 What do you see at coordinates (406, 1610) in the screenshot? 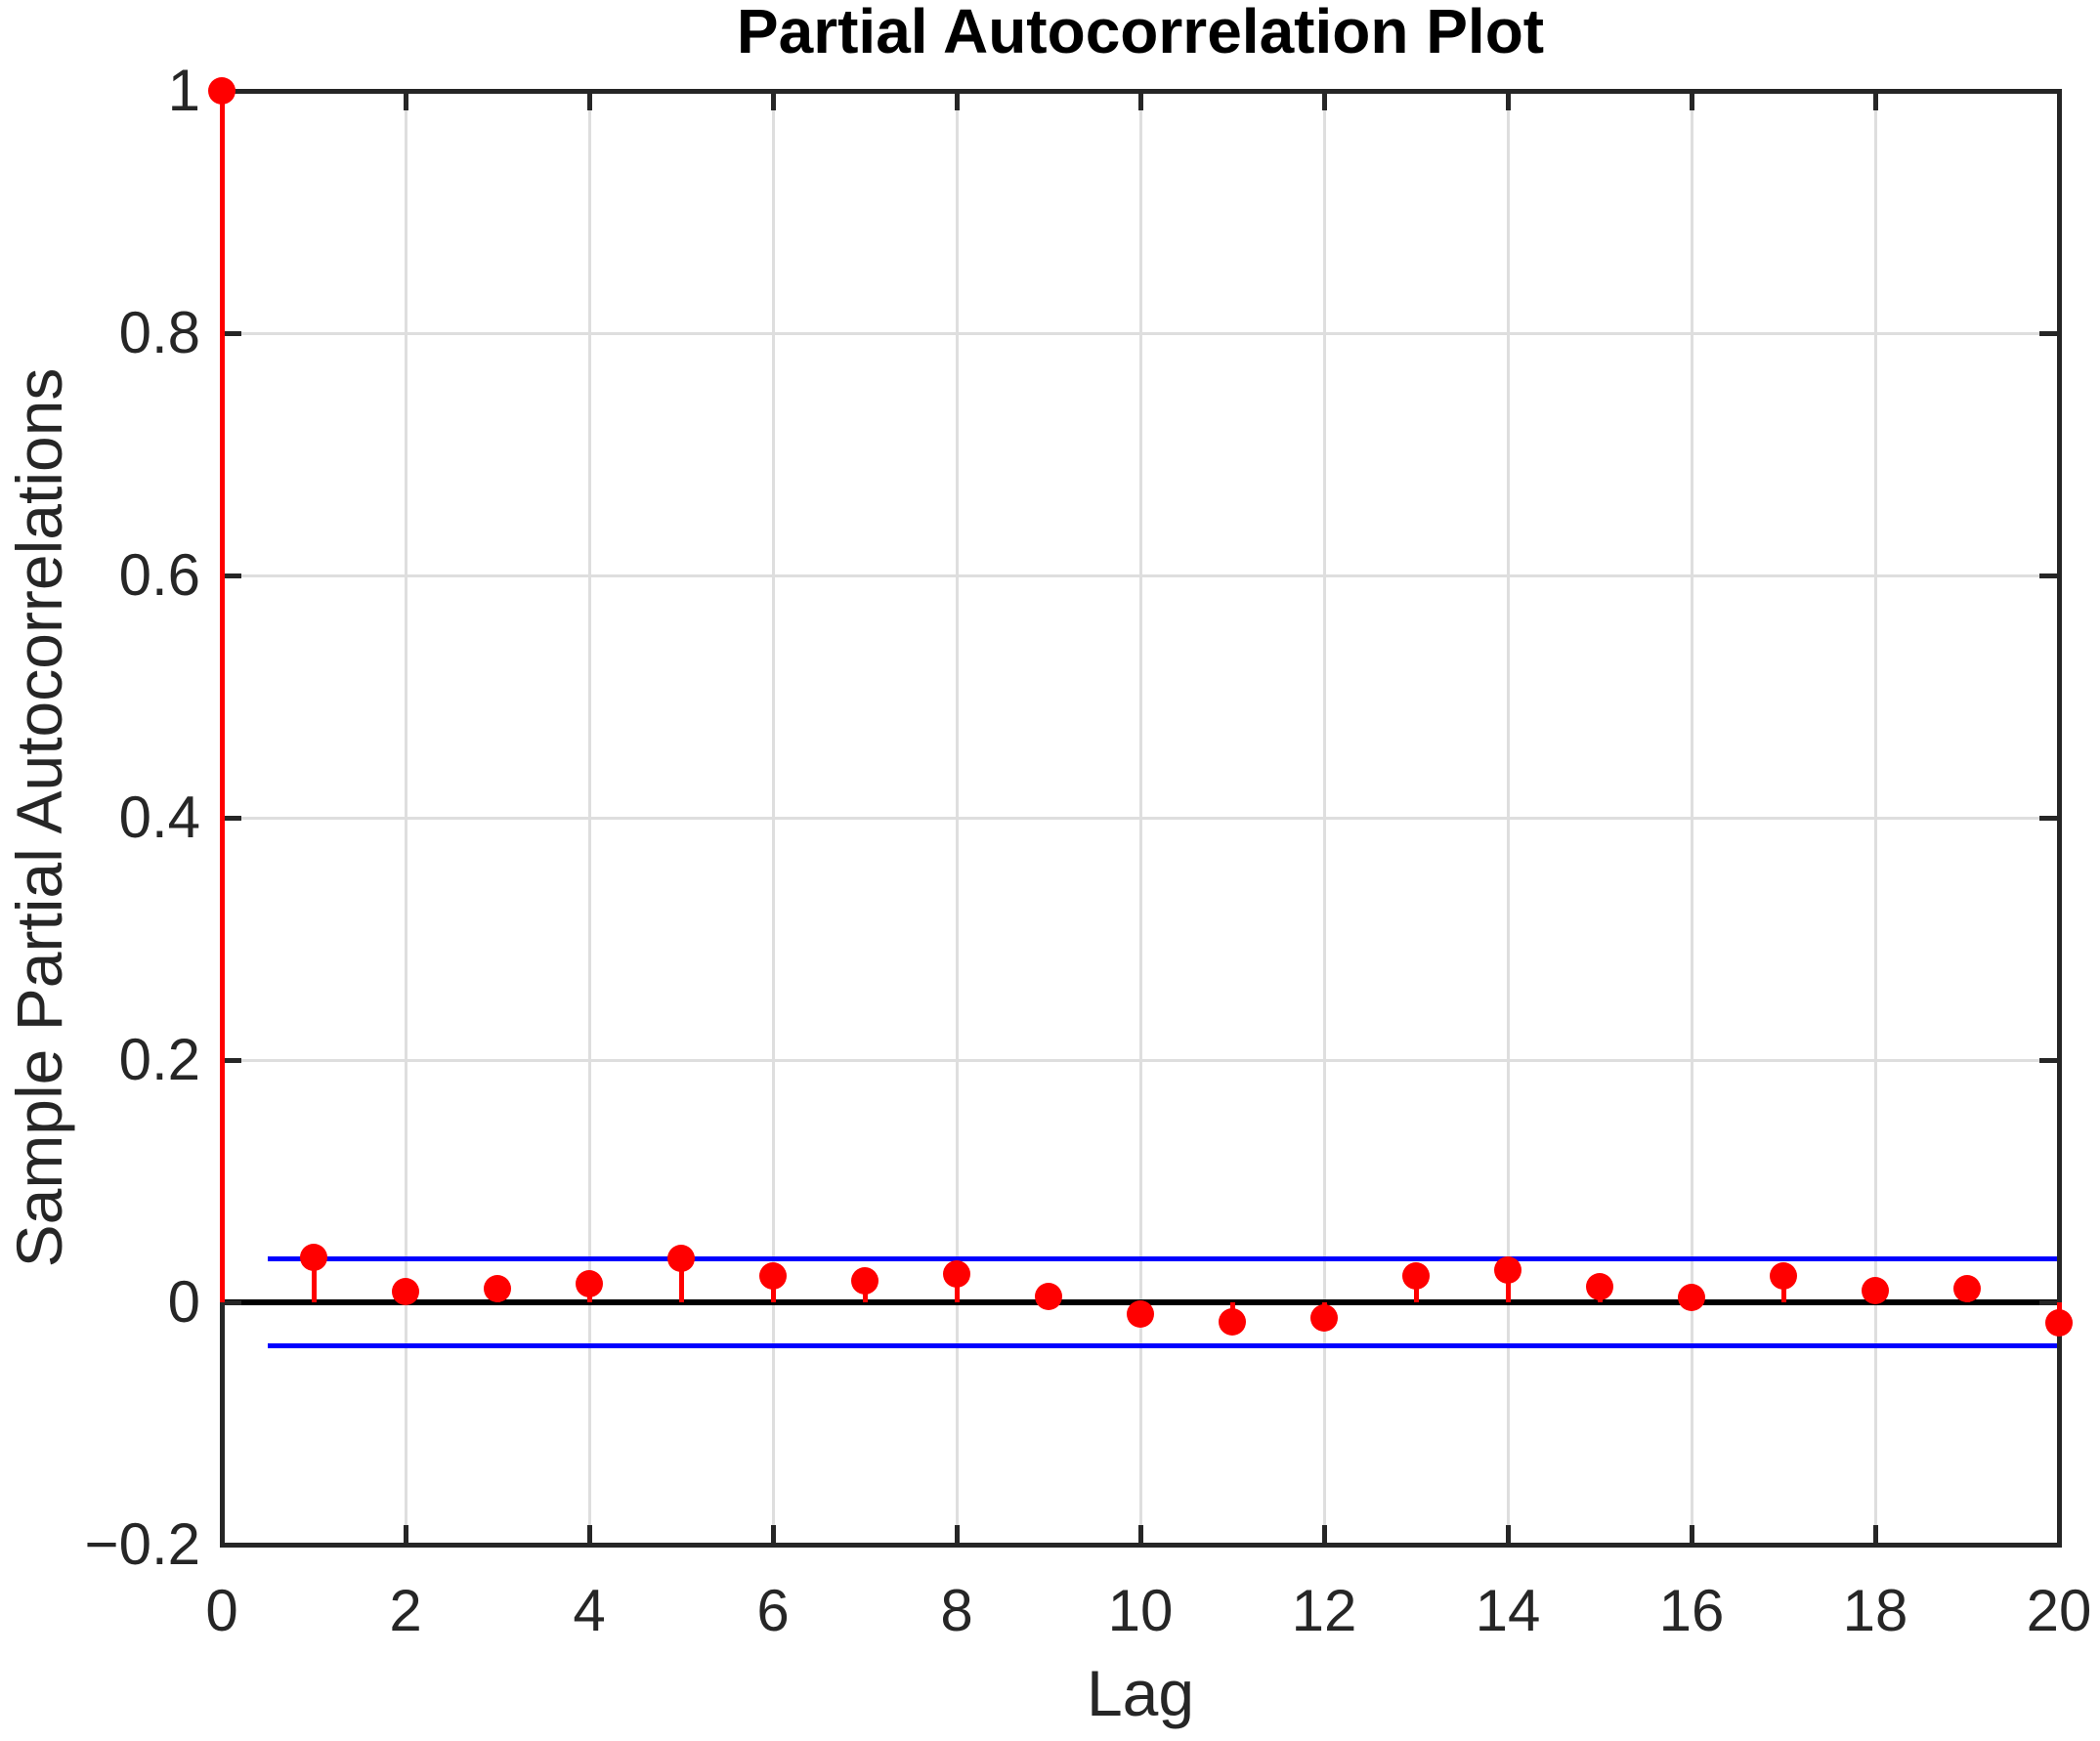
I see `x-tick-label: 2` at bounding box center [406, 1610].